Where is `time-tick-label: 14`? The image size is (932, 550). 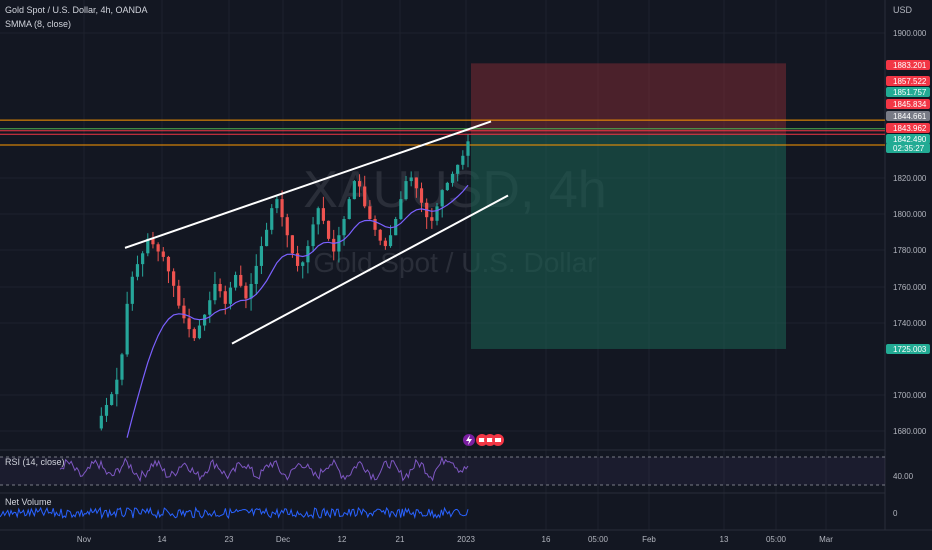
time-tick-label: 14 is located at coordinates (162, 539).